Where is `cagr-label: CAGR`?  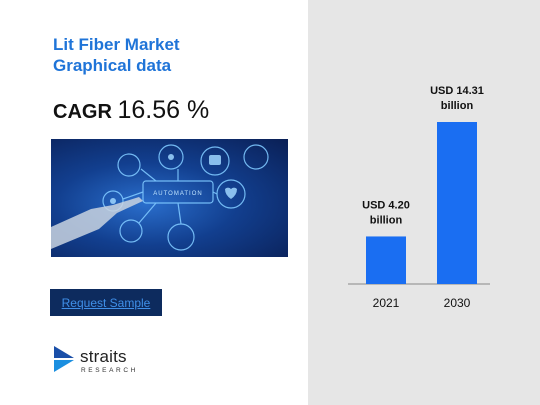 cagr-label: CAGR is located at coordinates (85, 112).